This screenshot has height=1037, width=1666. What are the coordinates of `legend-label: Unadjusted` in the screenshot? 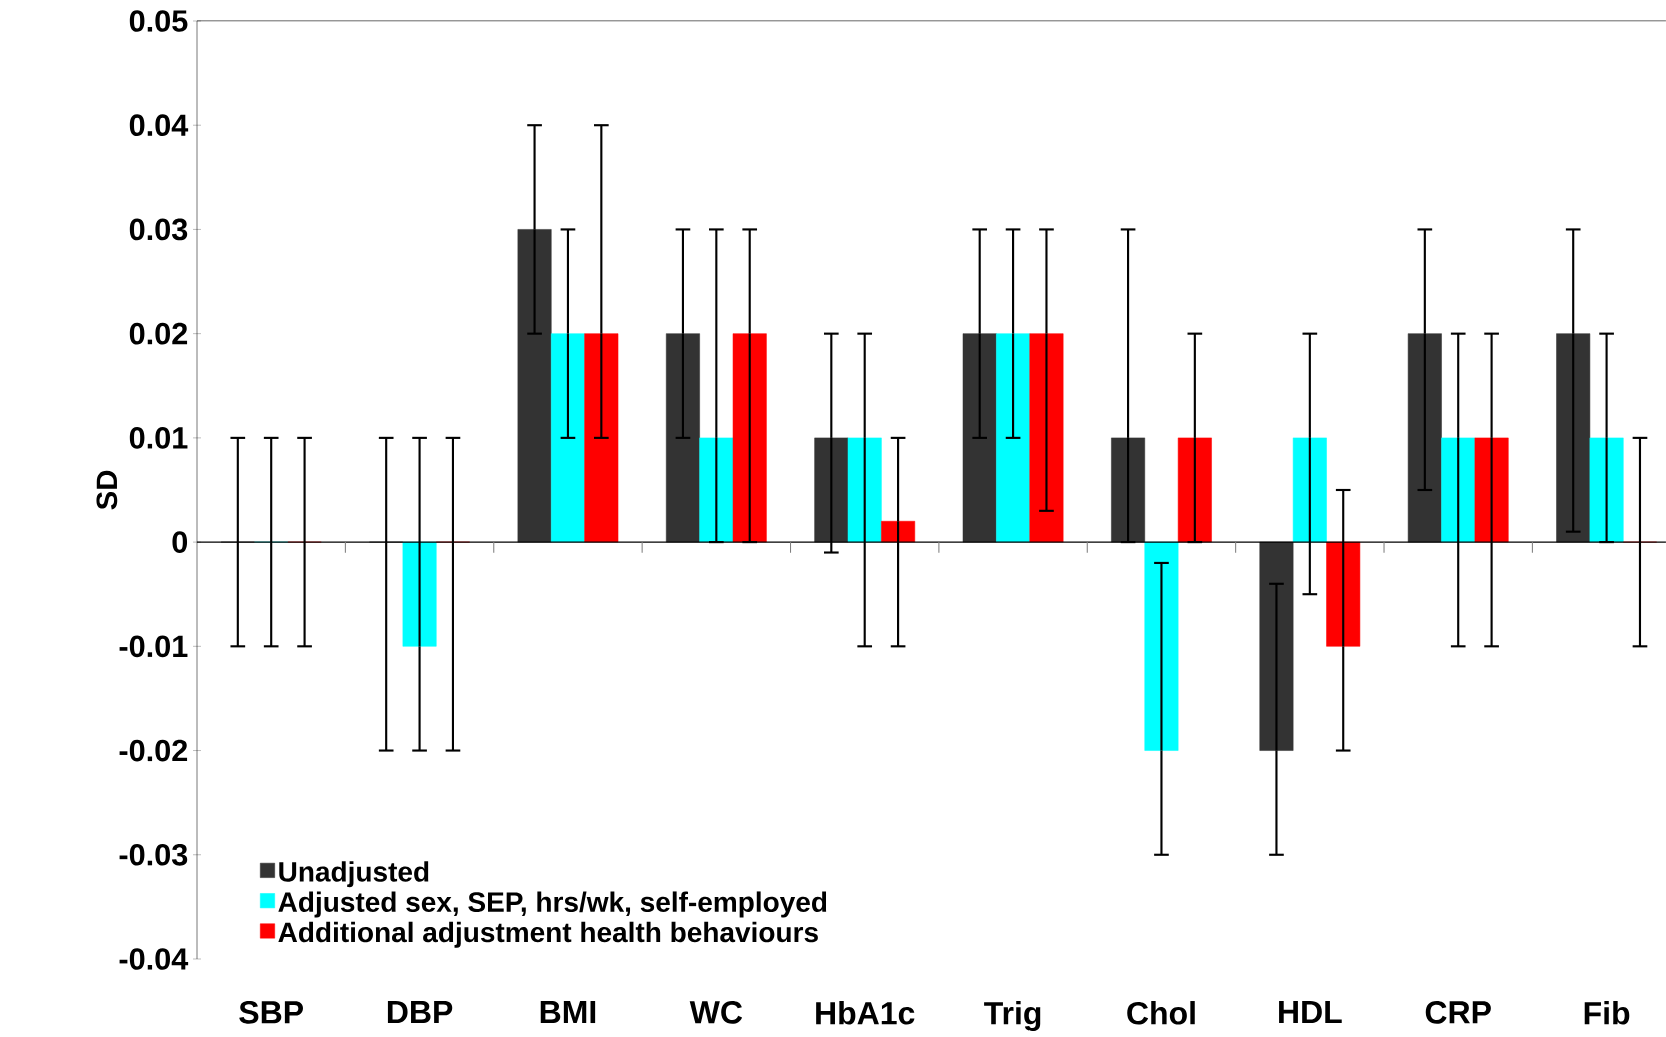 It's located at (354, 874).